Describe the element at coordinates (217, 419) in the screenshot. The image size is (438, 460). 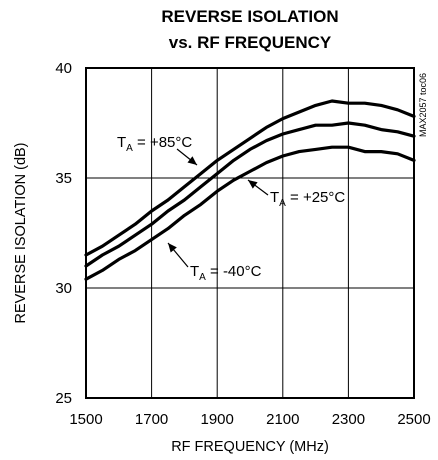
I see `x-tick-label: 1900` at that location.